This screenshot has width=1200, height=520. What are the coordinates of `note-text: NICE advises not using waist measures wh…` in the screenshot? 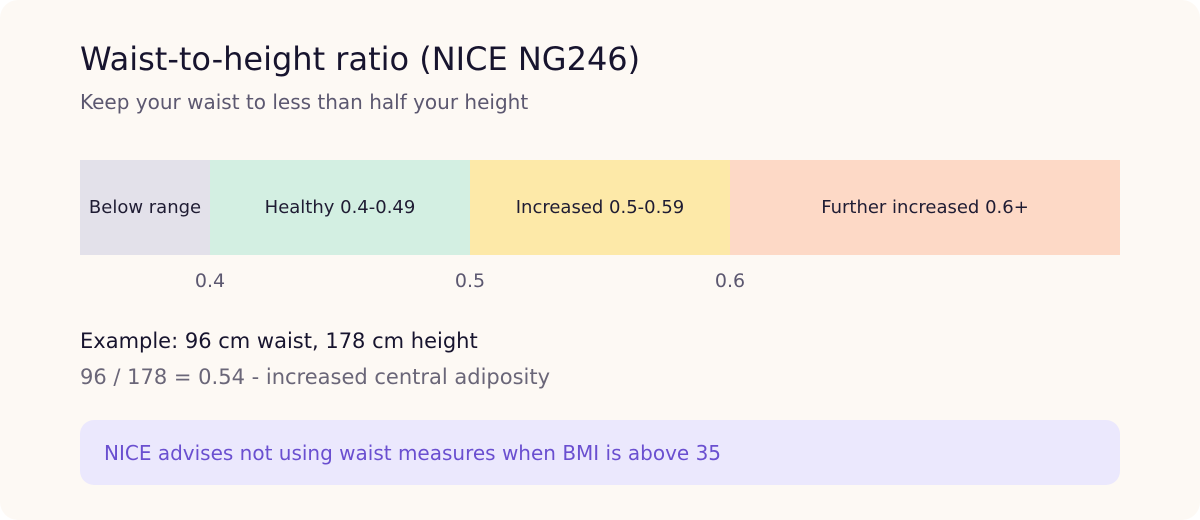 It's located at (413, 453).